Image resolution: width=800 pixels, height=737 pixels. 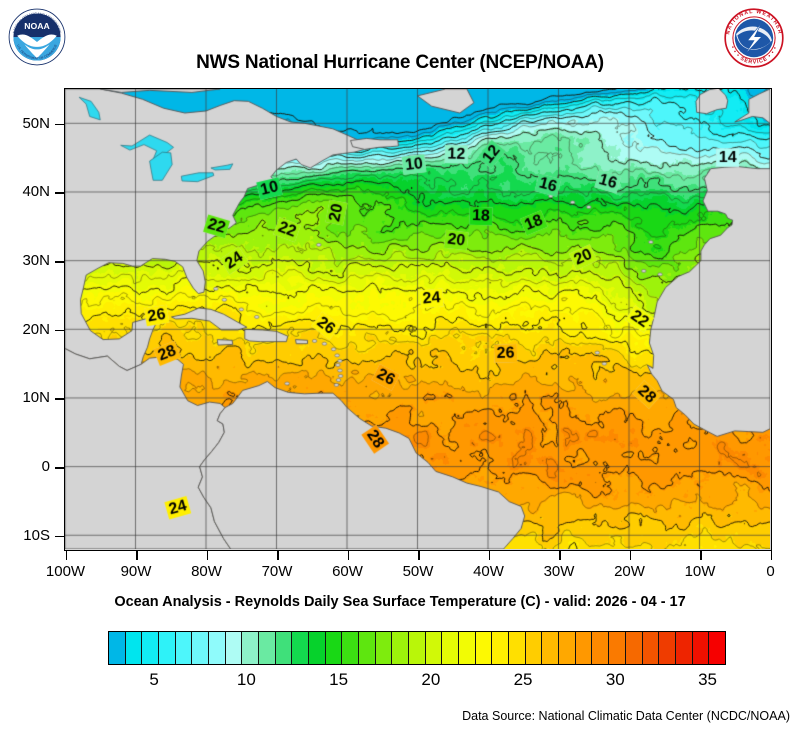 What do you see at coordinates (36, 192) in the screenshot?
I see `y-axis-label: 40N` at bounding box center [36, 192].